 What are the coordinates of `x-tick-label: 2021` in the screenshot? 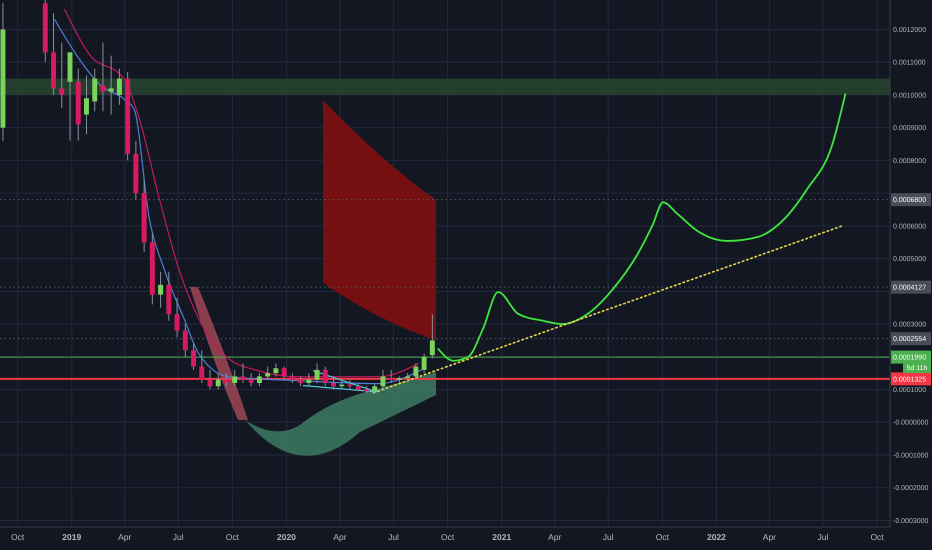 It's located at (502, 537).